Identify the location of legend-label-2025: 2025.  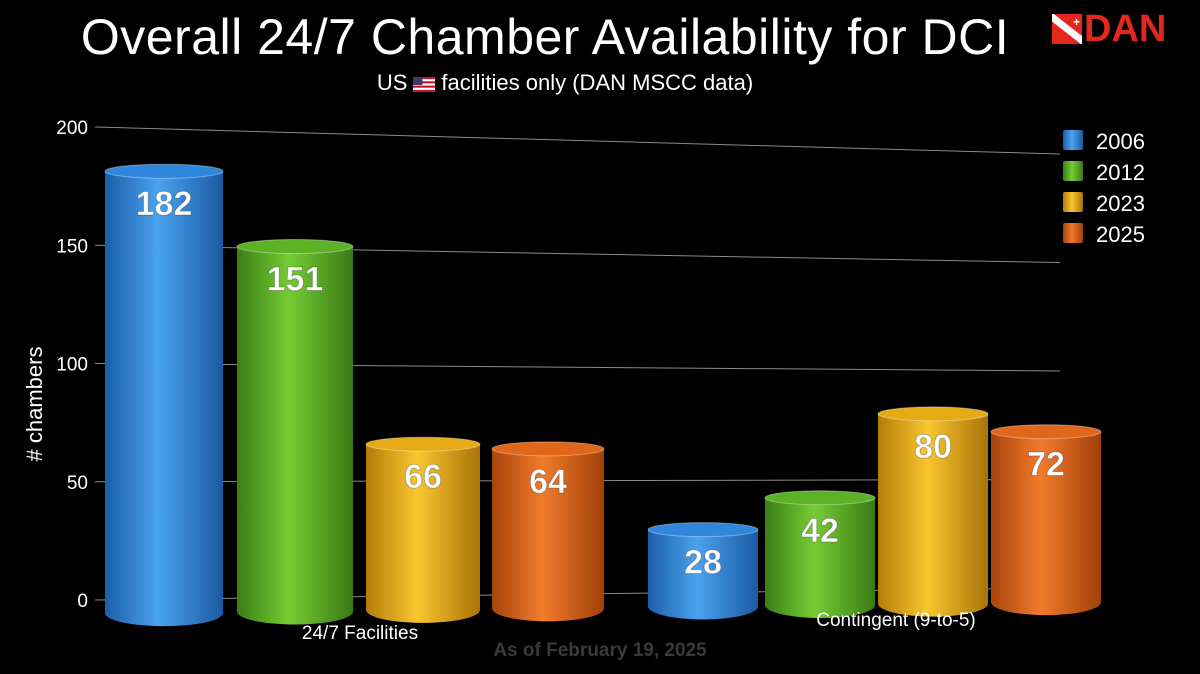
(1120, 234).